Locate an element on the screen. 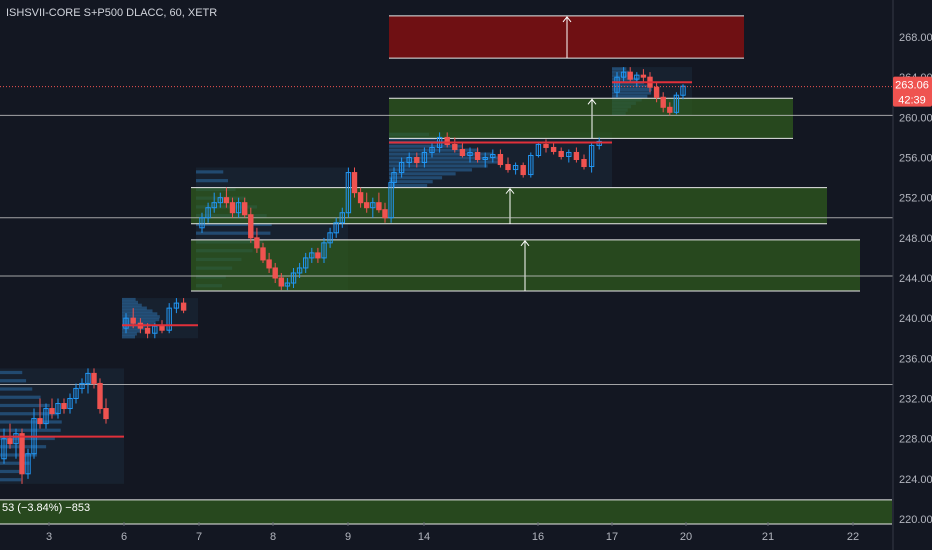  y-tick-label: 244.00 is located at coordinates (915, 279).